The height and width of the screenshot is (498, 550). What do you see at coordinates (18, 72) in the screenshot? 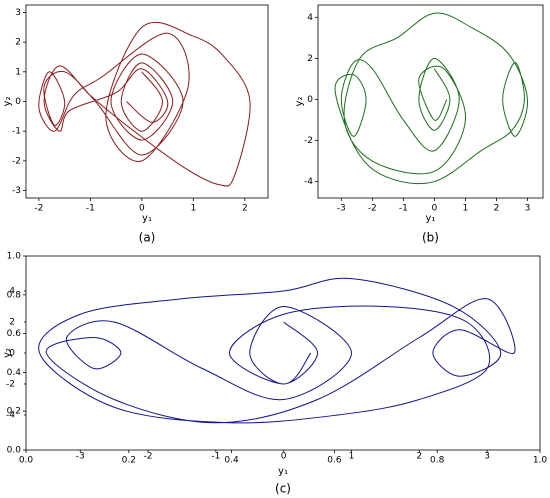
I see `y-tick-label: 1` at bounding box center [18, 72].